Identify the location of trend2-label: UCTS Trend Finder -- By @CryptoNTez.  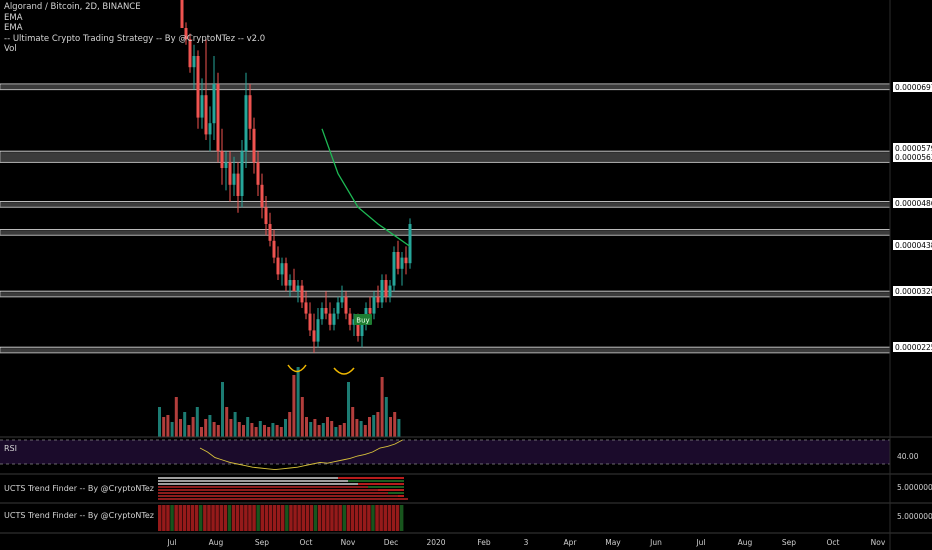
(79, 515).